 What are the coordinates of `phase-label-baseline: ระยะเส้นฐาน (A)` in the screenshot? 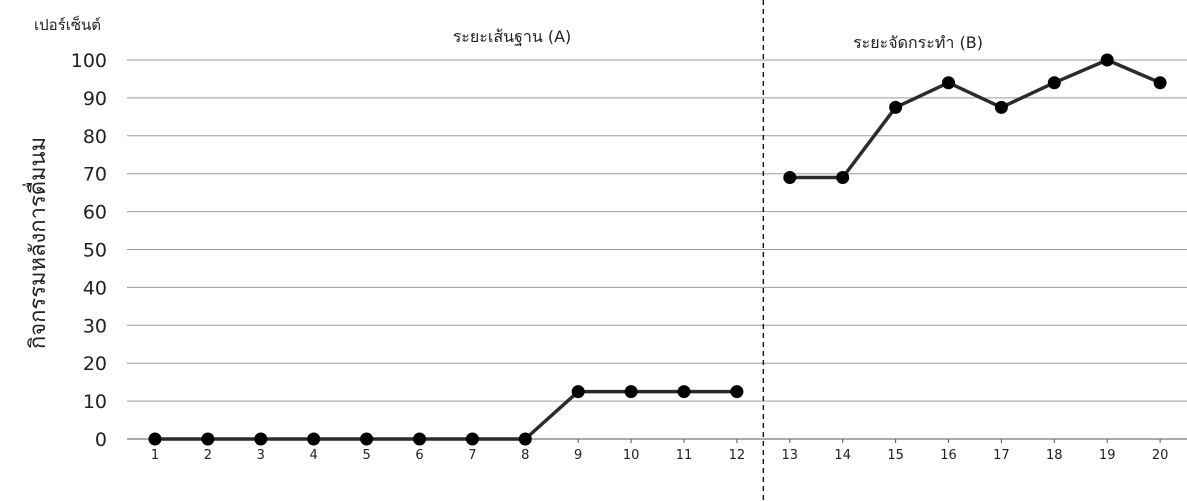 It's located at (512, 36).